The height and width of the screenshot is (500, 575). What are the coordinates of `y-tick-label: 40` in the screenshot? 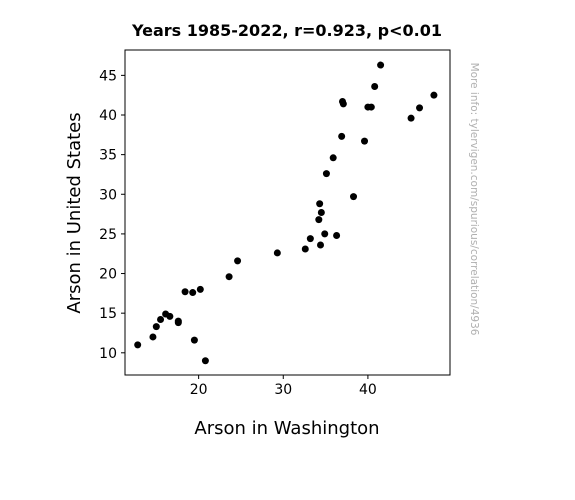 It's located at (108, 116).